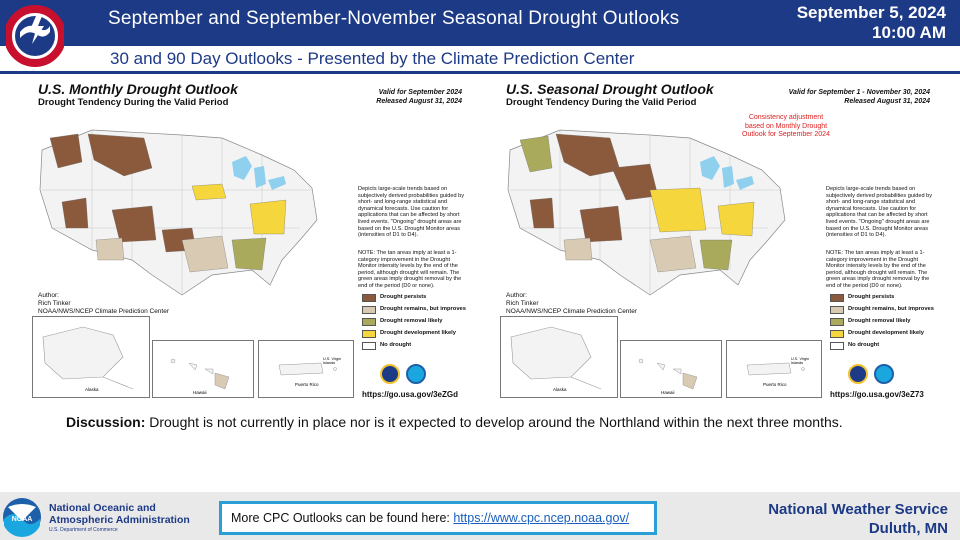  I want to click on date-label: September 5, 2024, so click(871, 12).